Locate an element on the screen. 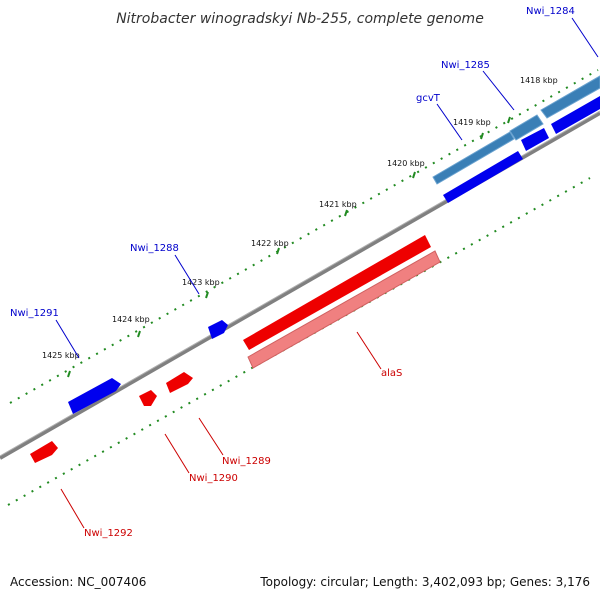 The width and height of the screenshot is (600, 600). gene-gcvT-bar is located at coordinates (473, 158).